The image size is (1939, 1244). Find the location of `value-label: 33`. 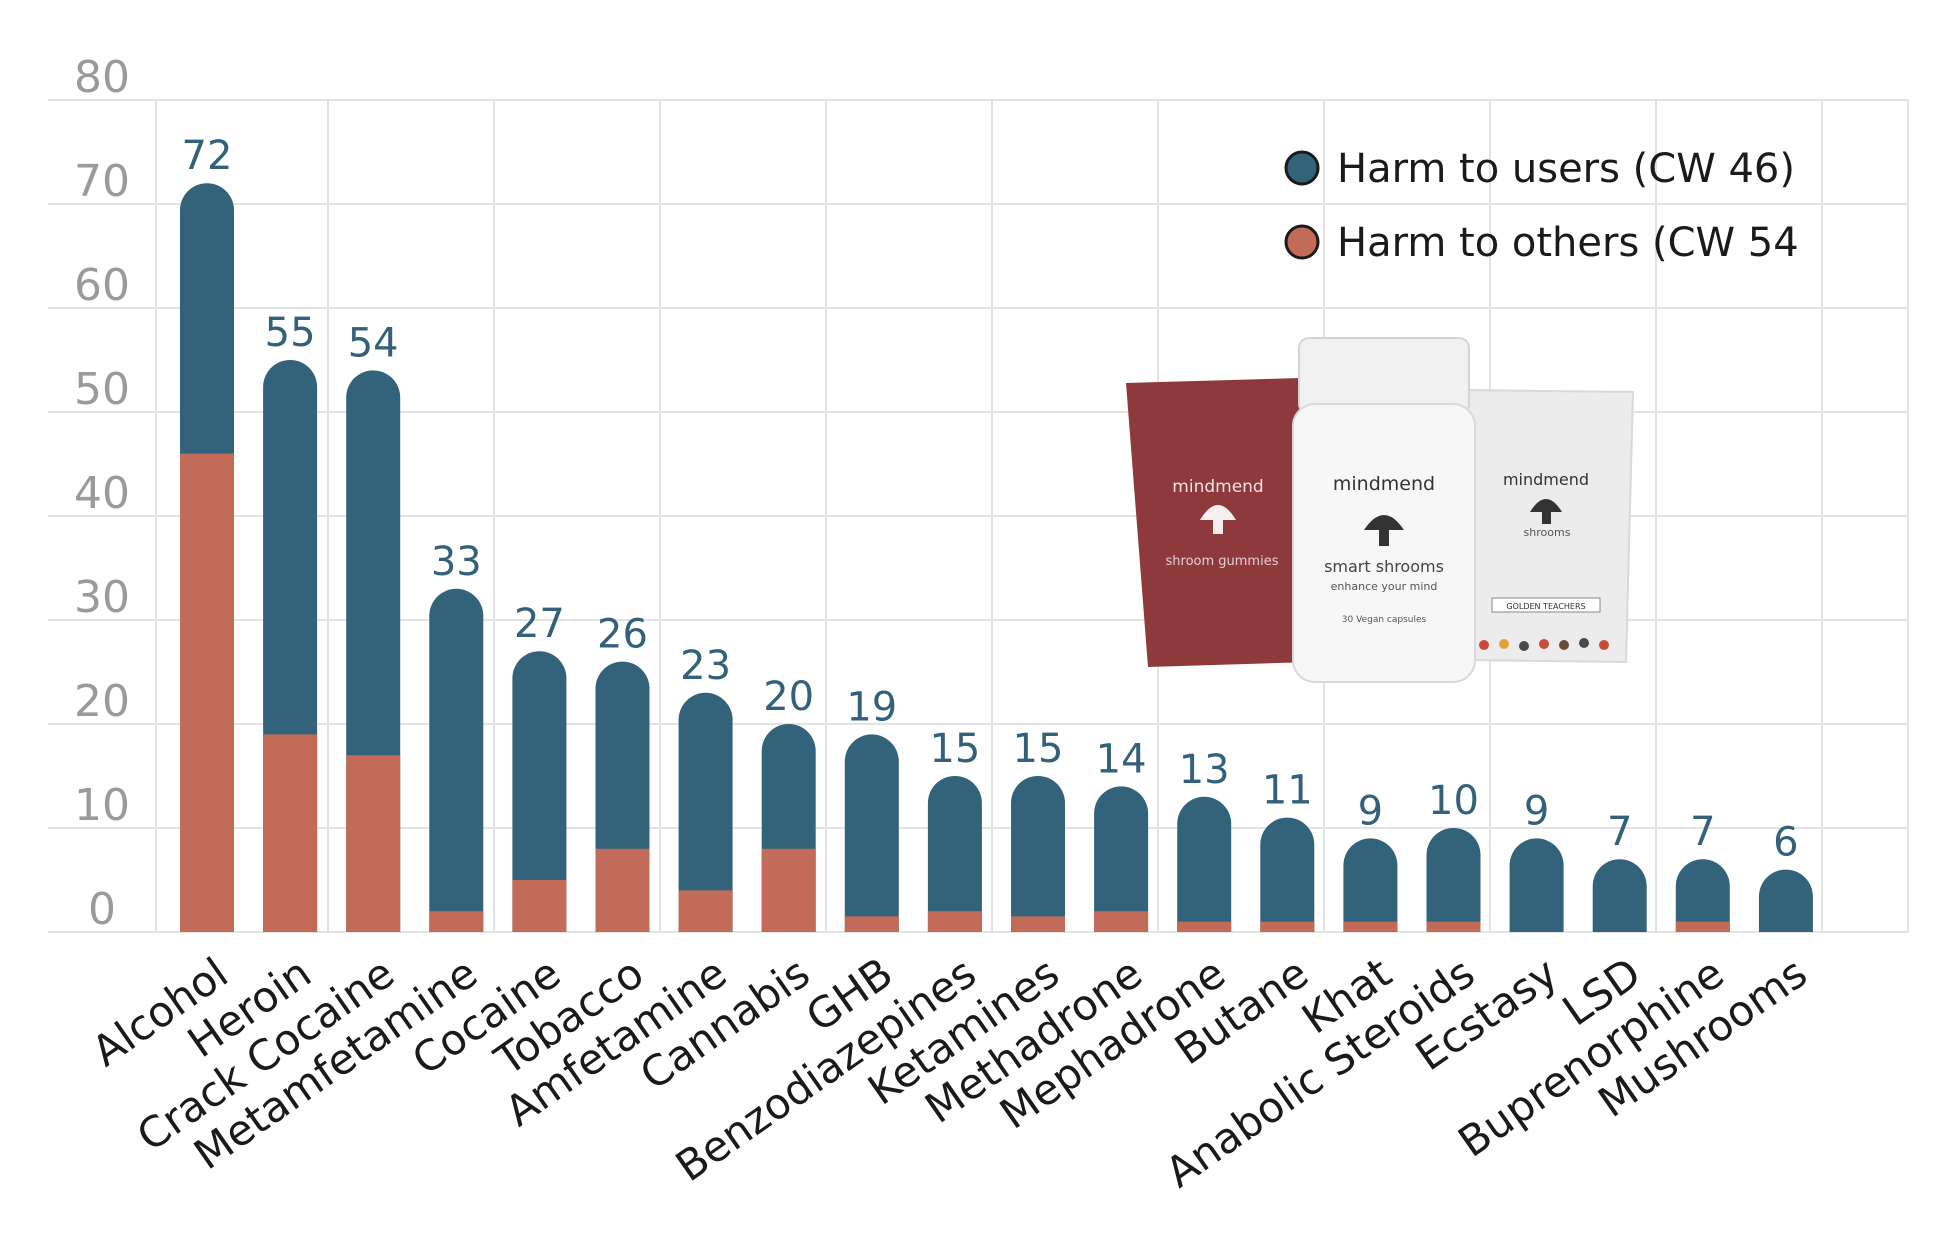

value-label: 33 is located at coordinates (456, 562).